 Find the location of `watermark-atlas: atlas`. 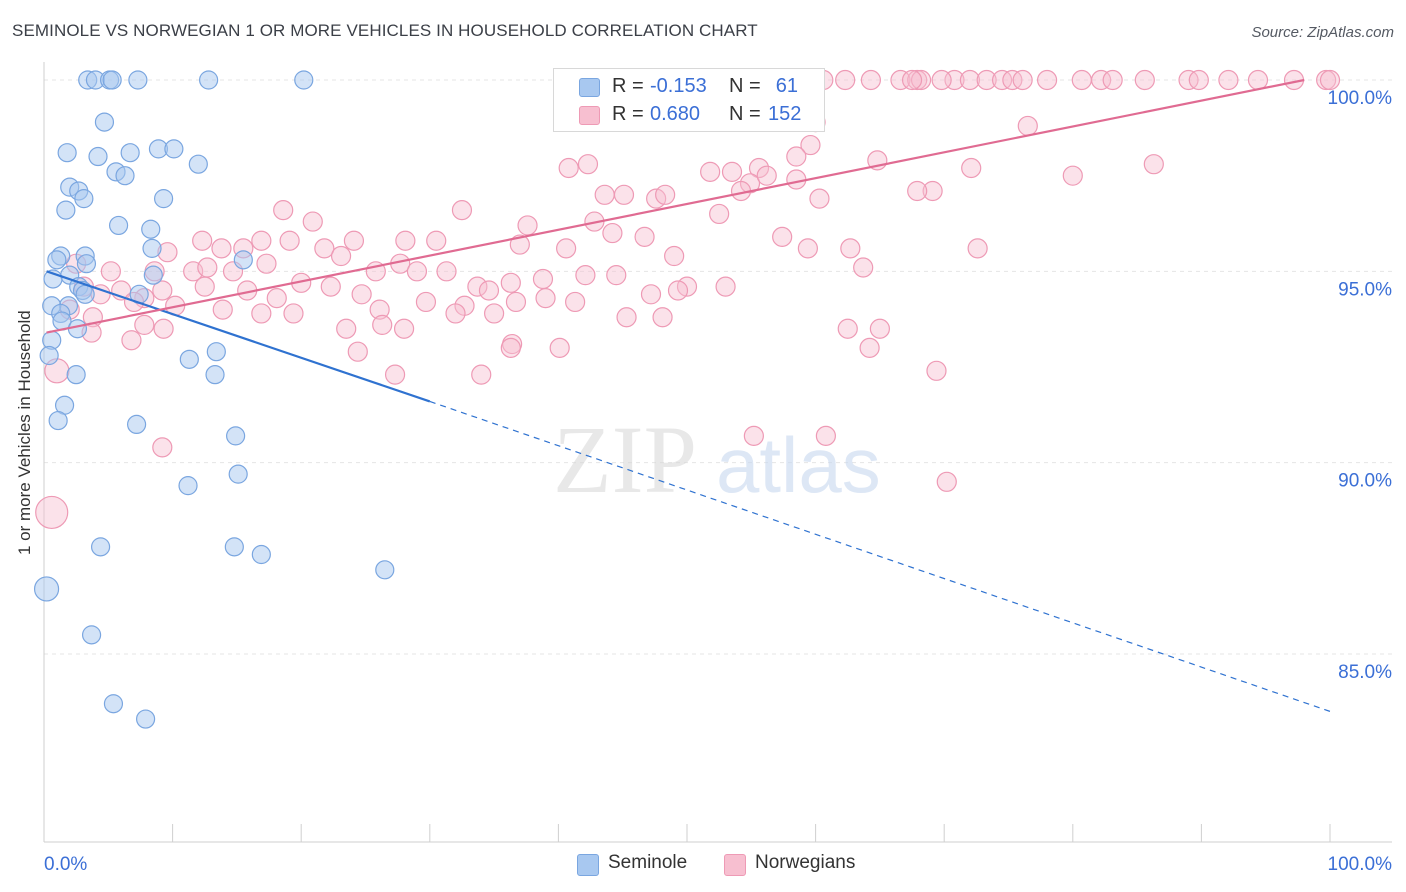

watermark-atlas: atlas is located at coordinates (798, 465).